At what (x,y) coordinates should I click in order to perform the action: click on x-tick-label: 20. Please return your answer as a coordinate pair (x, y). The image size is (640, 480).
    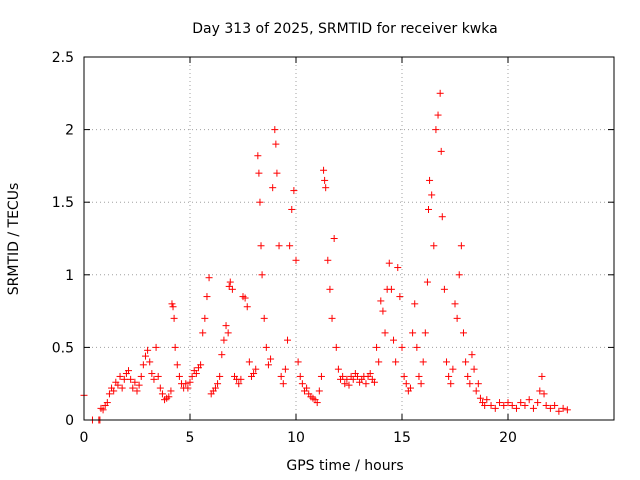
    Looking at the image, I should click on (508, 438).